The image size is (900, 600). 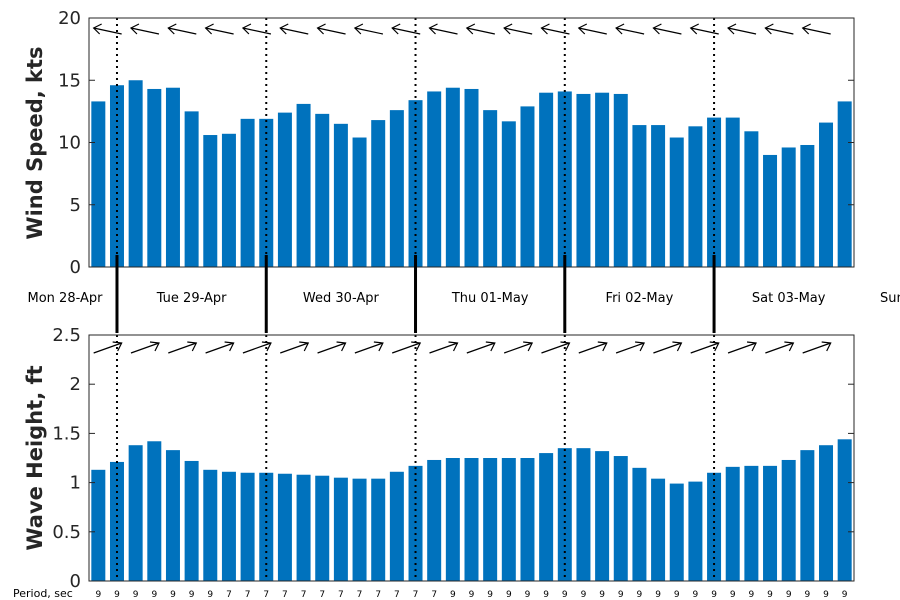 What do you see at coordinates (341, 298) in the screenshot?
I see `day-label: Wed 30-Apr` at bounding box center [341, 298].